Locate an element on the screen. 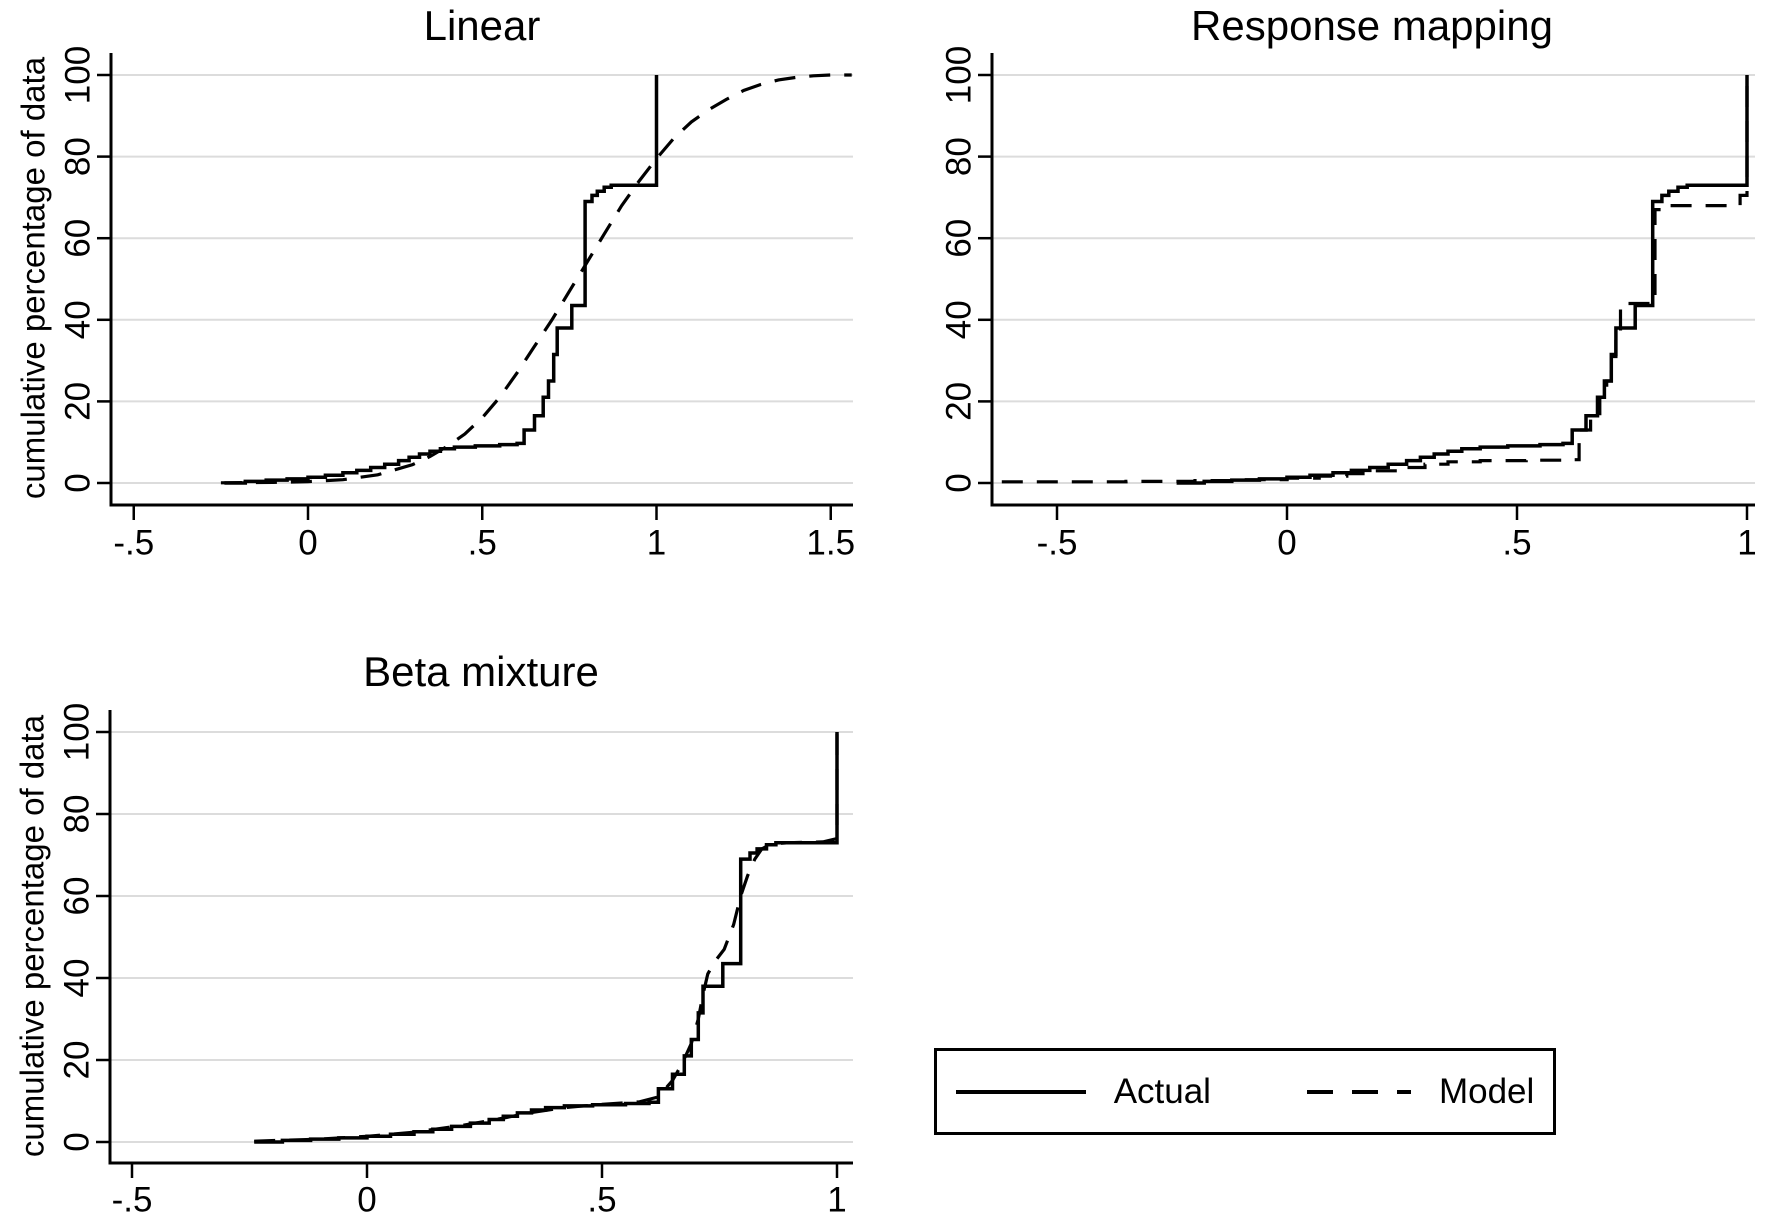  legend-label-model: Model is located at coordinates (1486, 1091).